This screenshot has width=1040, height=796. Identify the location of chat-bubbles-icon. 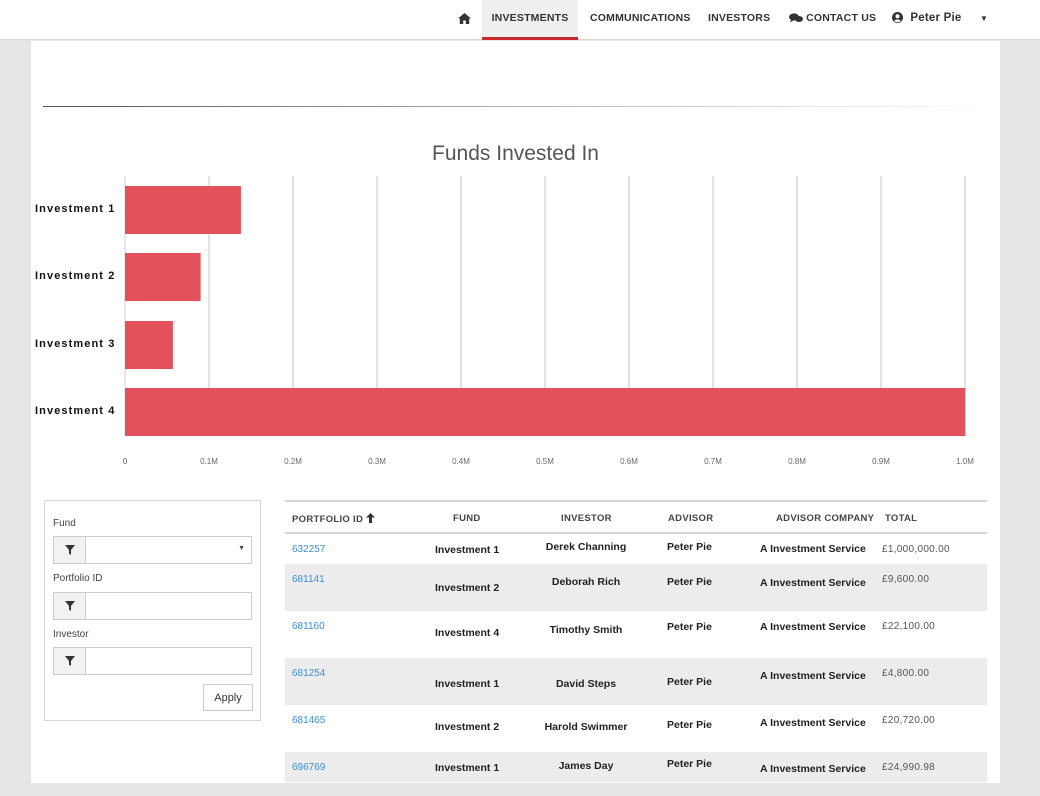
(796, 18).